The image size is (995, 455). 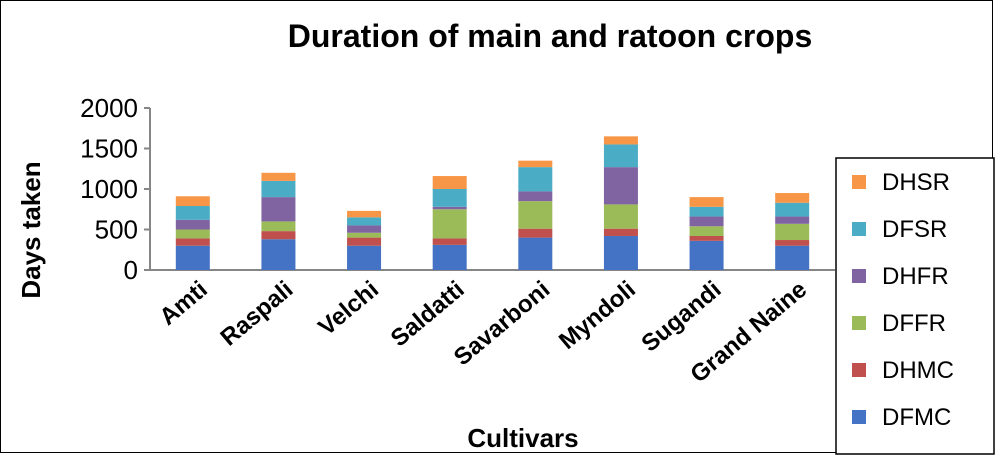 I want to click on category-label: Amti, so click(x=183, y=303).